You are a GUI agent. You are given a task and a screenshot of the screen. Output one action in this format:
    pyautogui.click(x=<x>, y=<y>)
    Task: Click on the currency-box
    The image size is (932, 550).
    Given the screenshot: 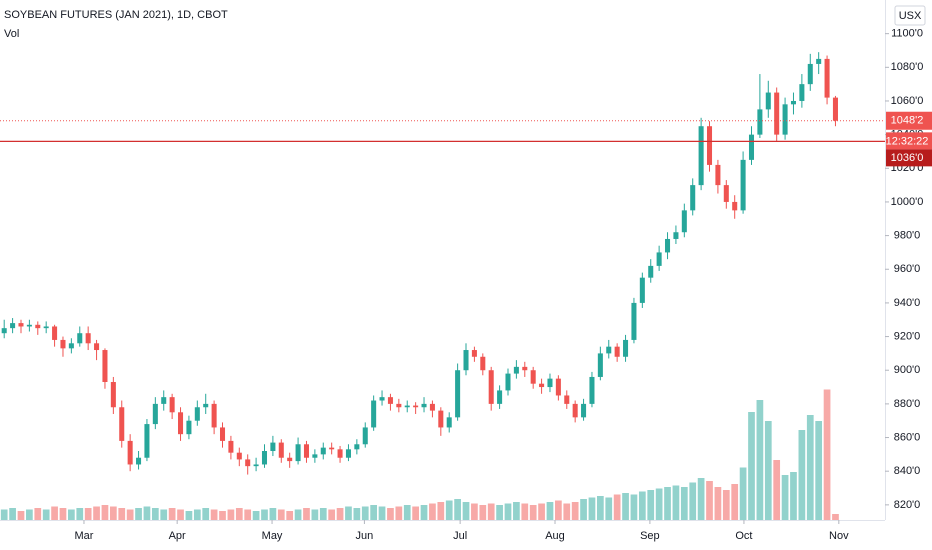 What is the action you would take?
    pyautogui.click(x=910, y=15)
    